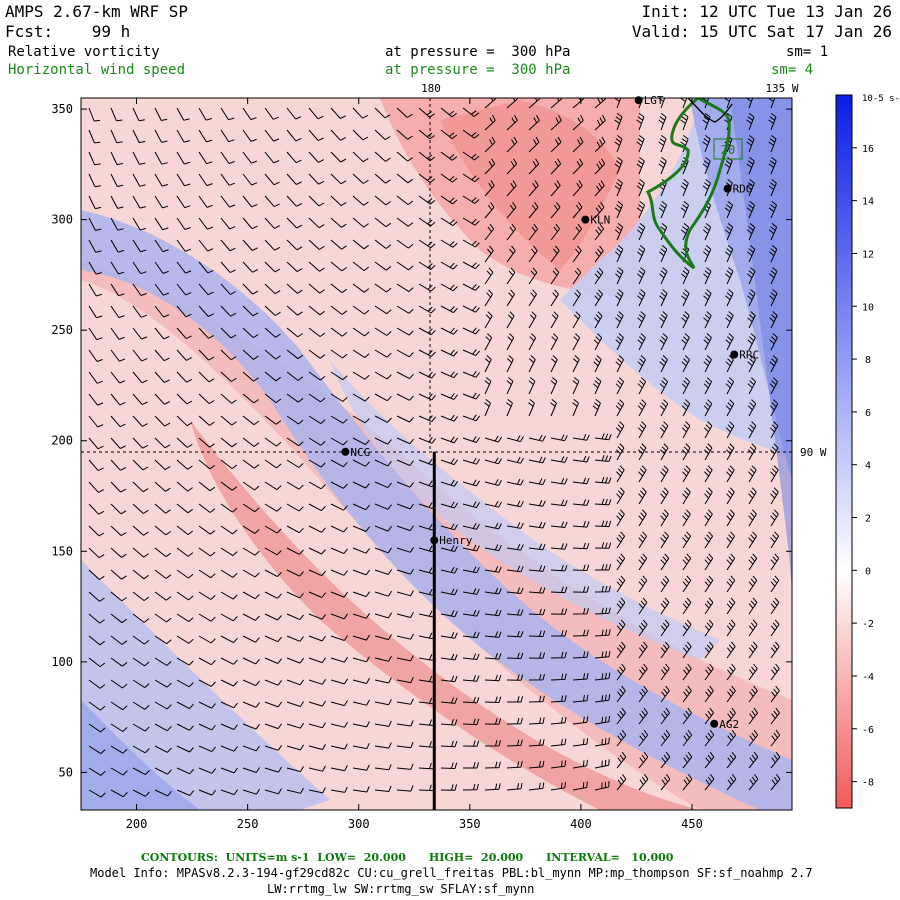  I want to click on x-tick-label: 250, so click(248, 824).